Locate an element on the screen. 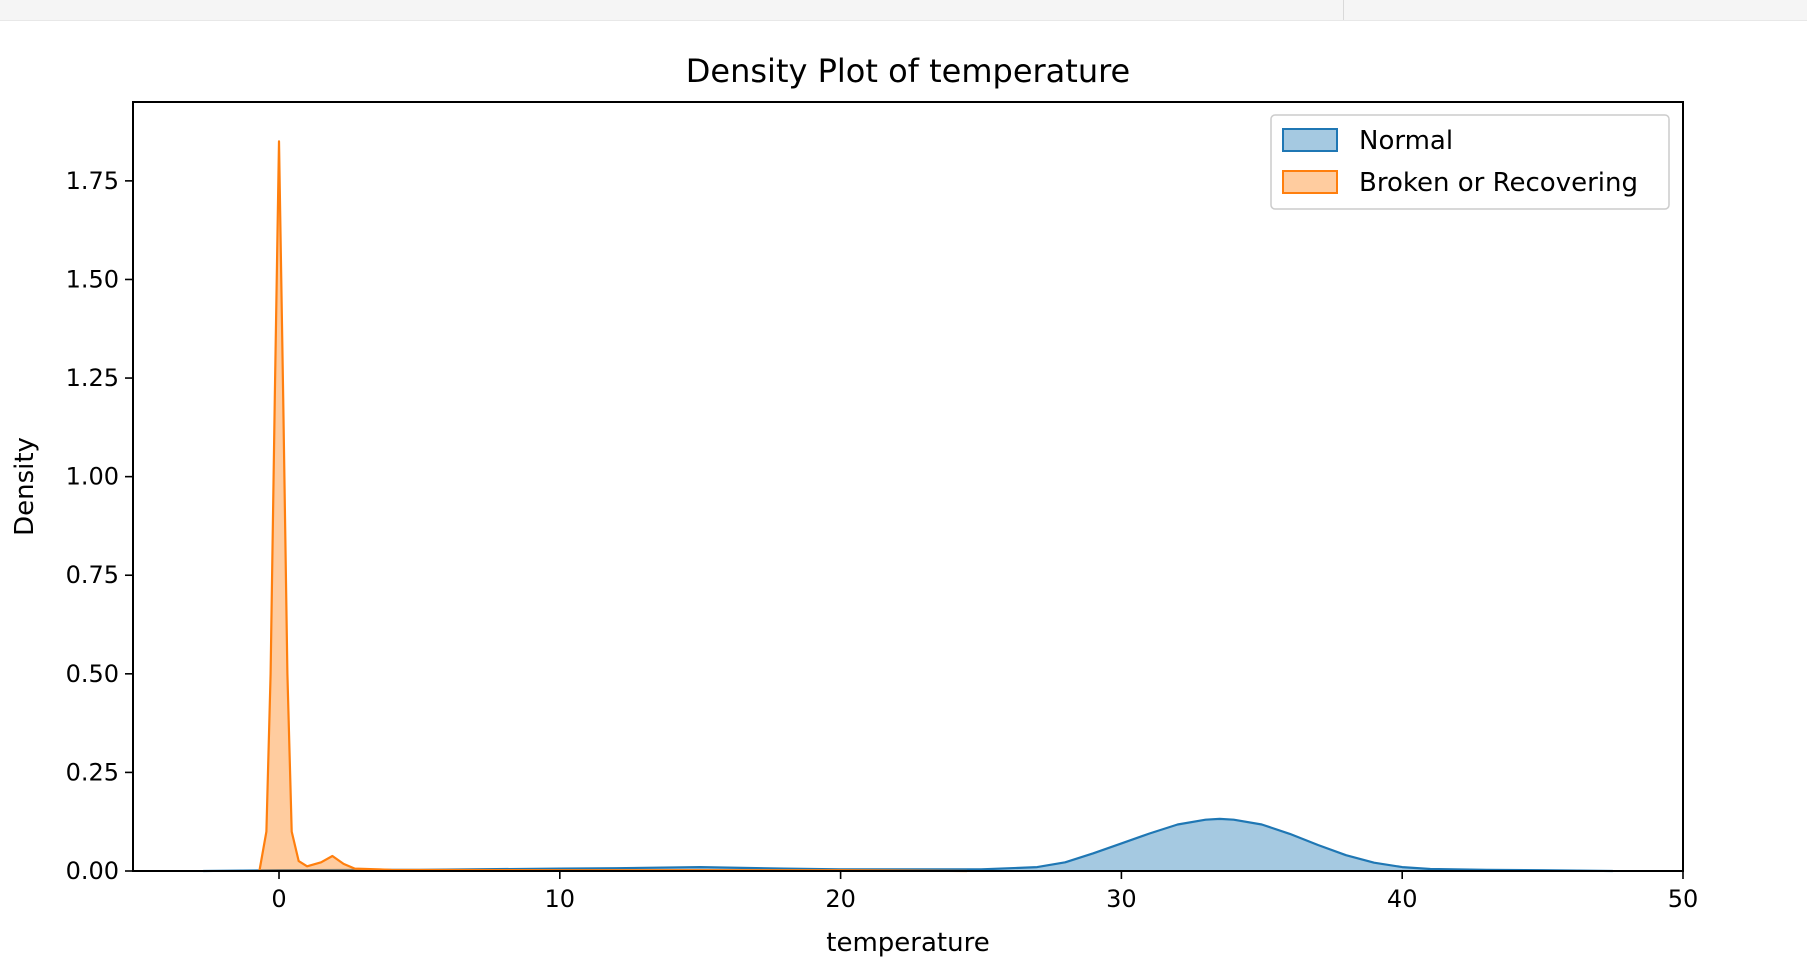 This screenshot has height=974, width=1807. x-tick-label: 30 is located at coordinates (1121, 899).